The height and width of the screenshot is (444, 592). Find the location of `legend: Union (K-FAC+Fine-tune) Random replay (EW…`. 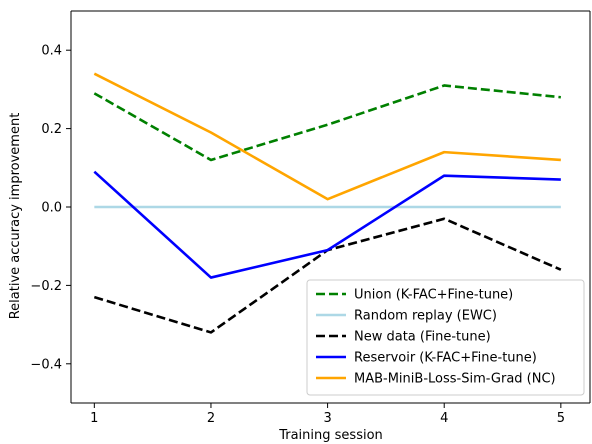

legend: Union (K-FAC+Fine-tune) Random replay (EW… is located at coordinates (445, 337).